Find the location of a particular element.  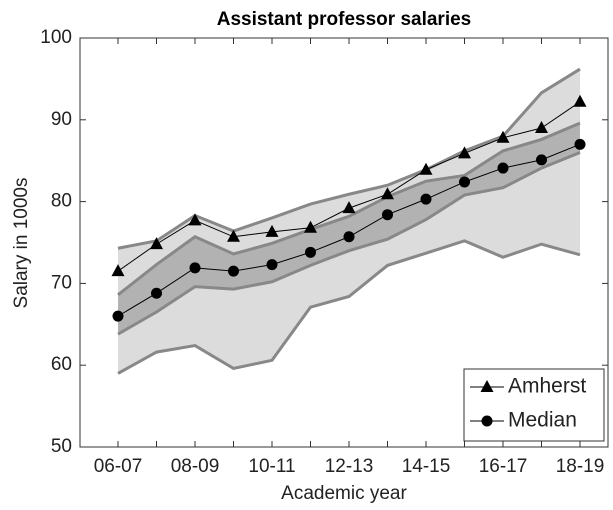

y-tick-label: 50 is located at coordinates (61, 446).